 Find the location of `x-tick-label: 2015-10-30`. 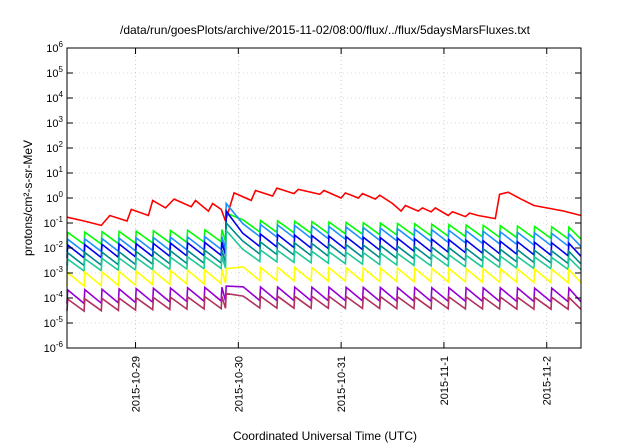

x-tick-label: 2015-10-30 is located at coordinates (239, 384).